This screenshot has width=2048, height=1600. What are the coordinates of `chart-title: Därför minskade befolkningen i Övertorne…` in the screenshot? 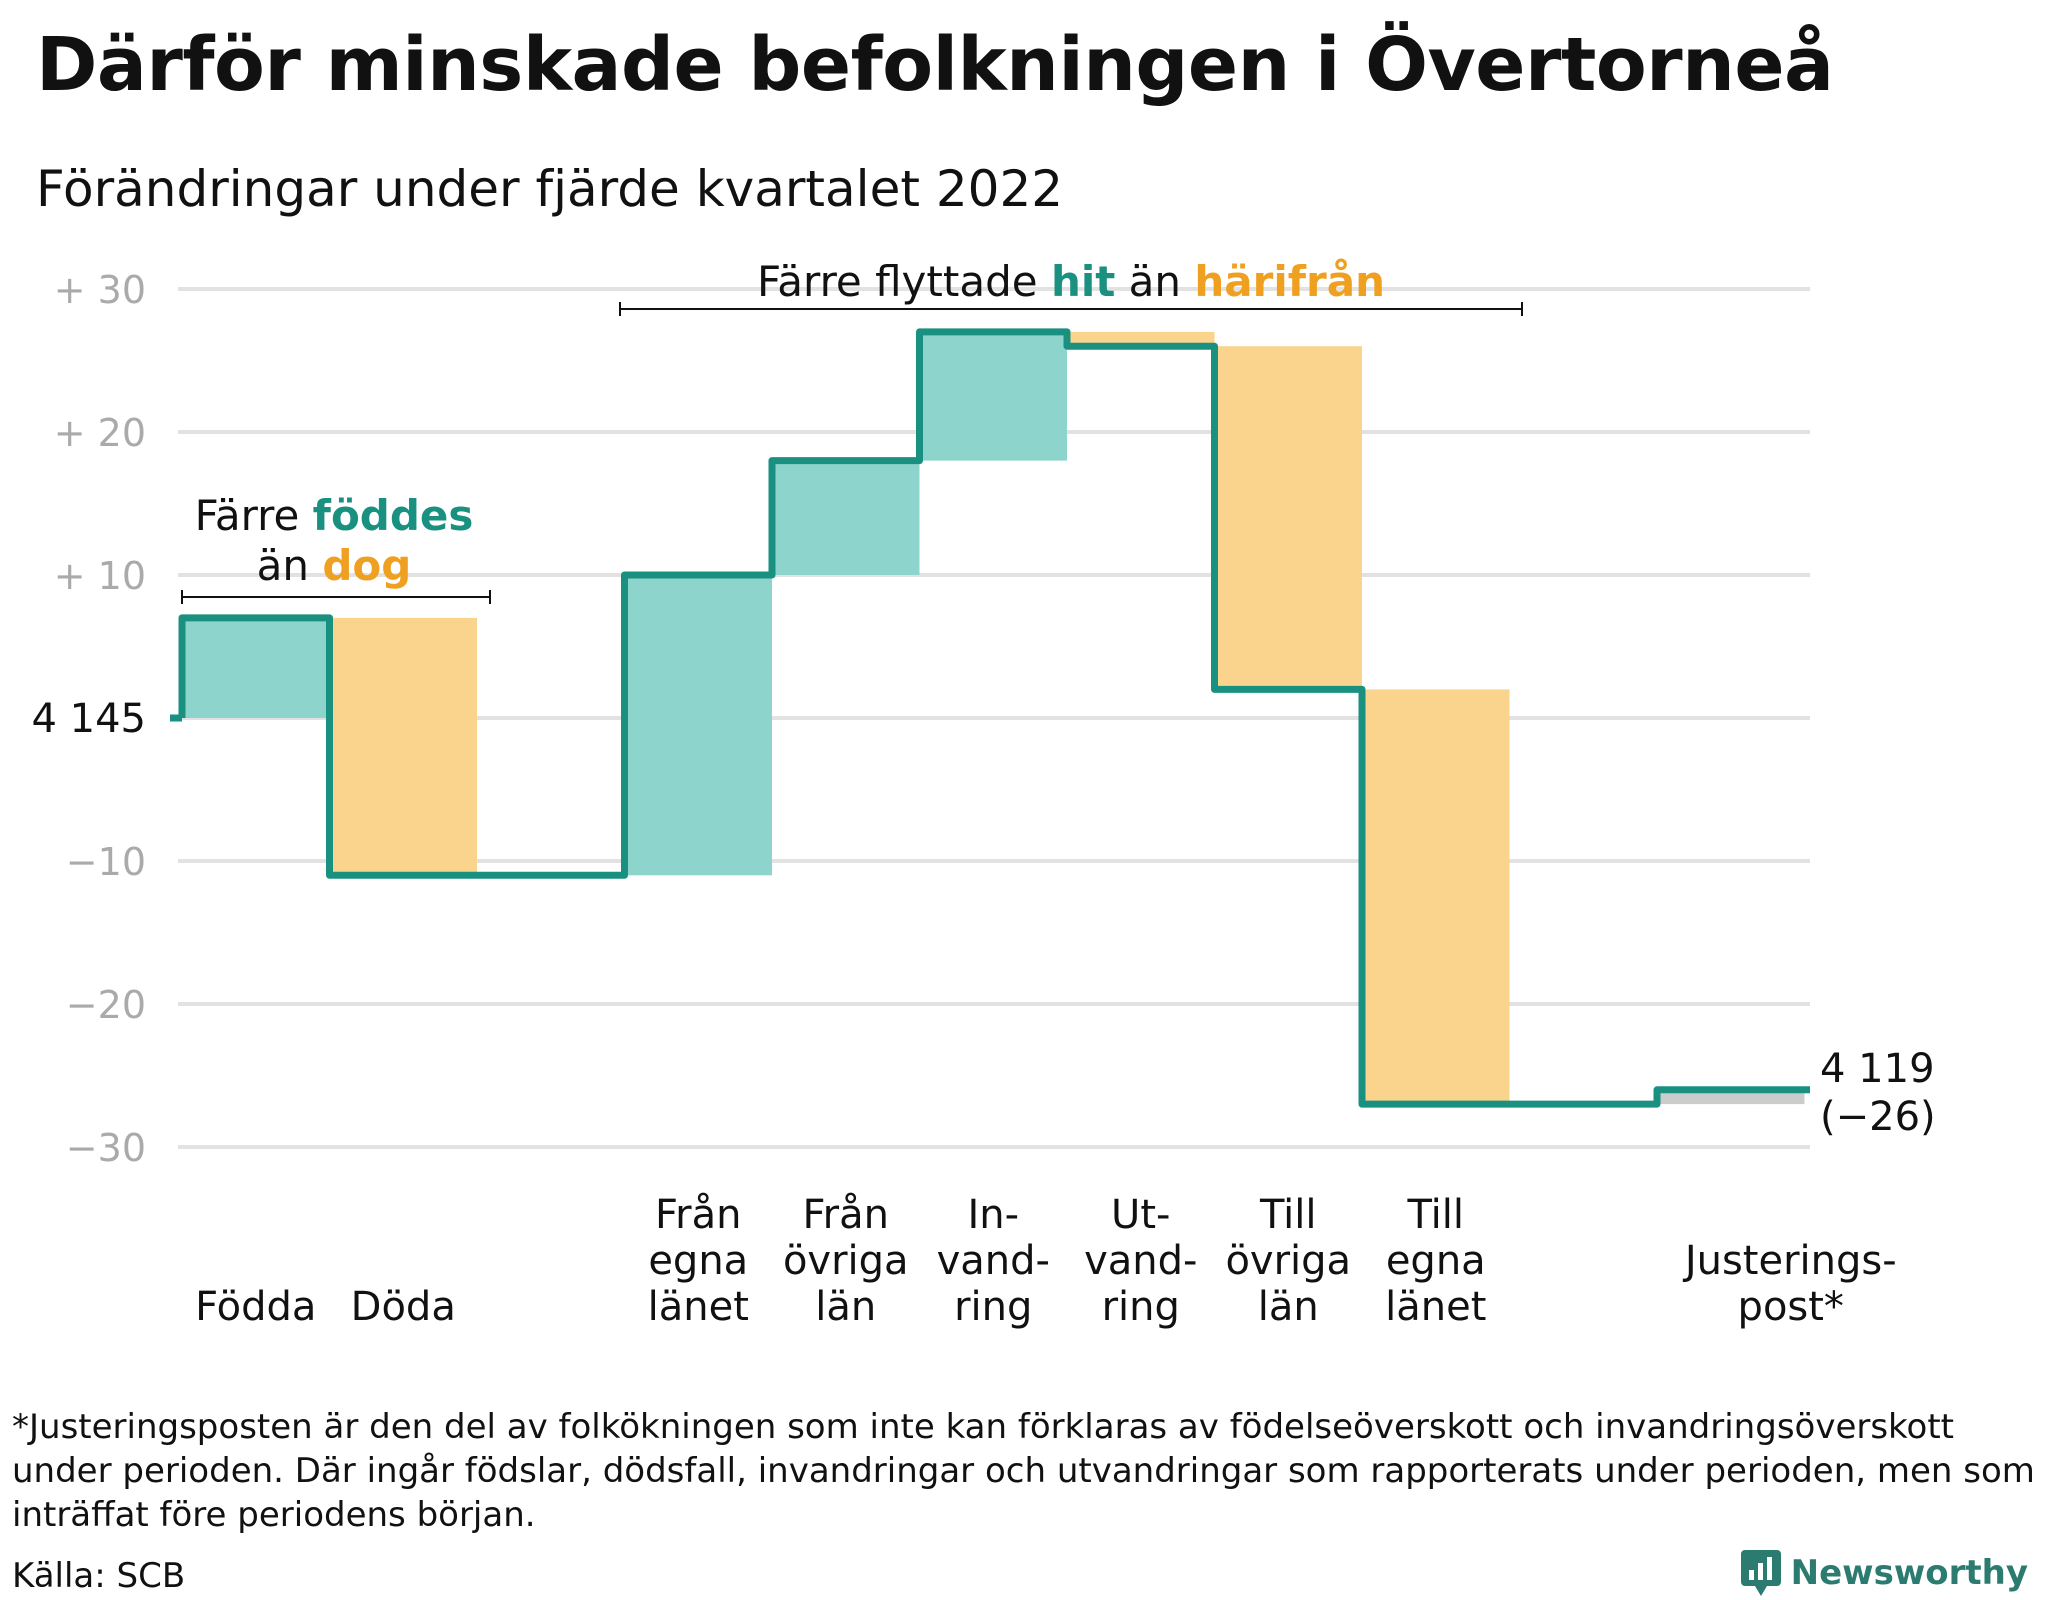 It's located at (935, 65).